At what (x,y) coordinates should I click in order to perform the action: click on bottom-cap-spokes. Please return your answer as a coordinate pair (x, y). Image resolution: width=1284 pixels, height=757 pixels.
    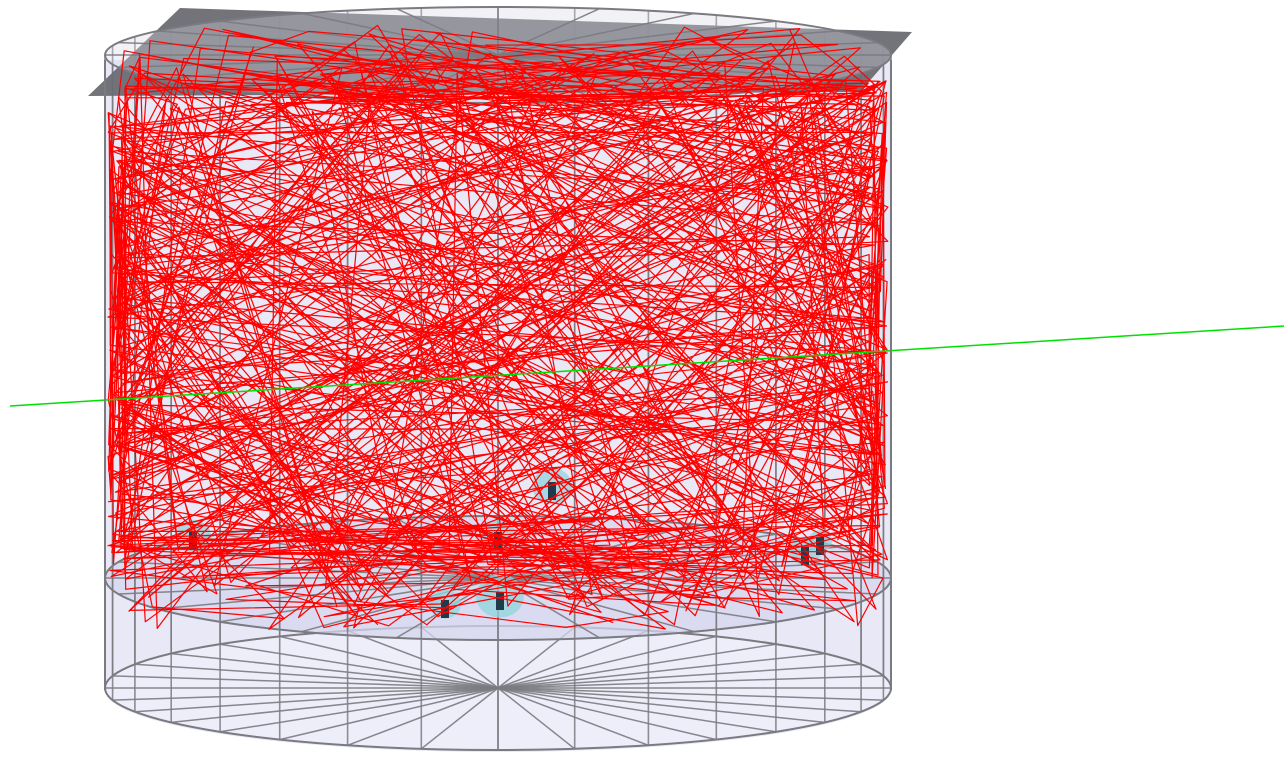
    Looking at the image, I should click on (498, 688).